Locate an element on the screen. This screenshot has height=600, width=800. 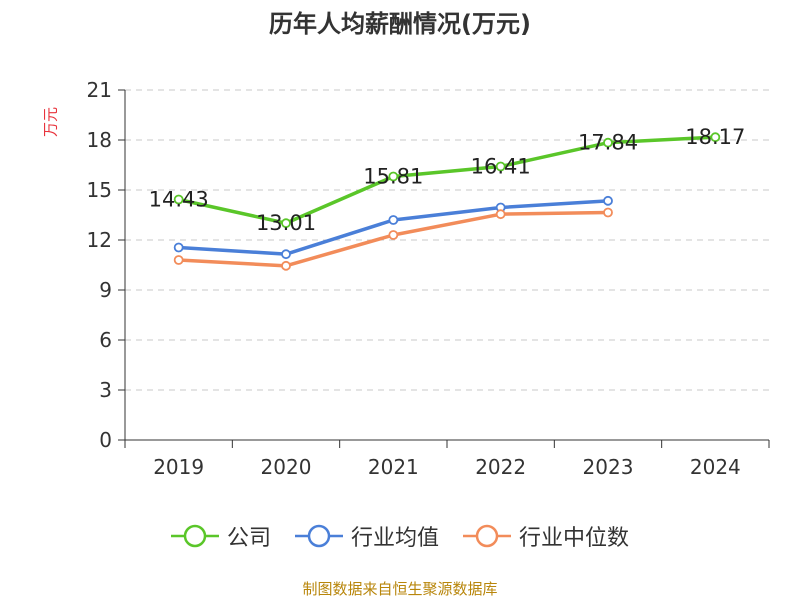
data-label: 15.81 is located at coordinates (393, 177).